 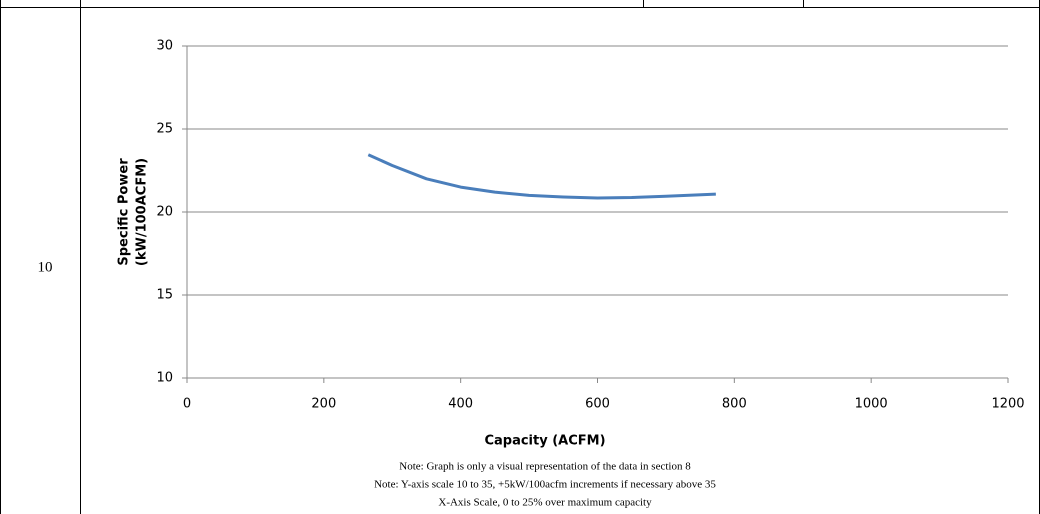 What do you see at coordinates (164, 129) in the screenshot?
I see `y-tick-label: 25` at bounding box center [164, 129].